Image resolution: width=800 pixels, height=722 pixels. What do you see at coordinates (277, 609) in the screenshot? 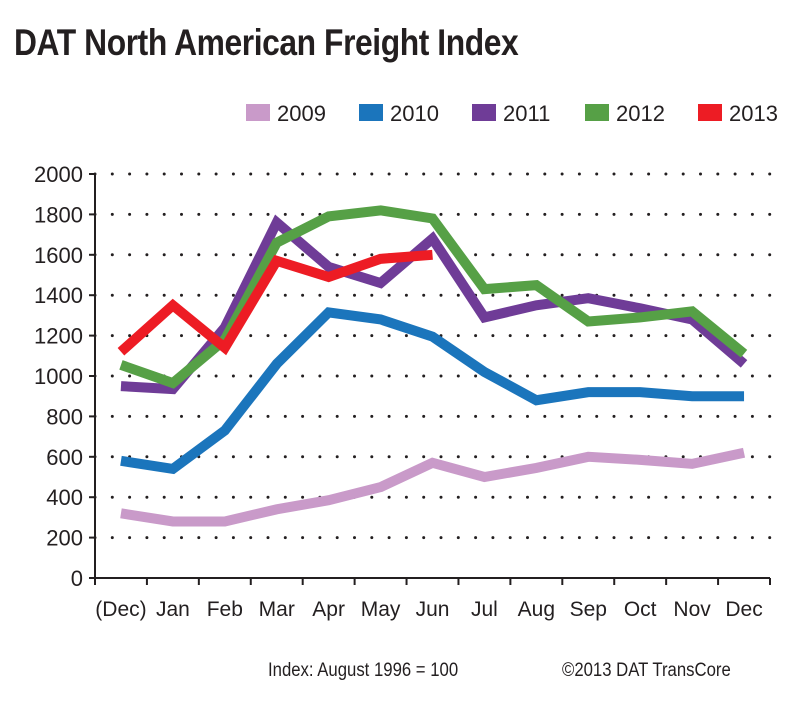
I see `x-tick-label: Mar` at bounding box center [277, 609].